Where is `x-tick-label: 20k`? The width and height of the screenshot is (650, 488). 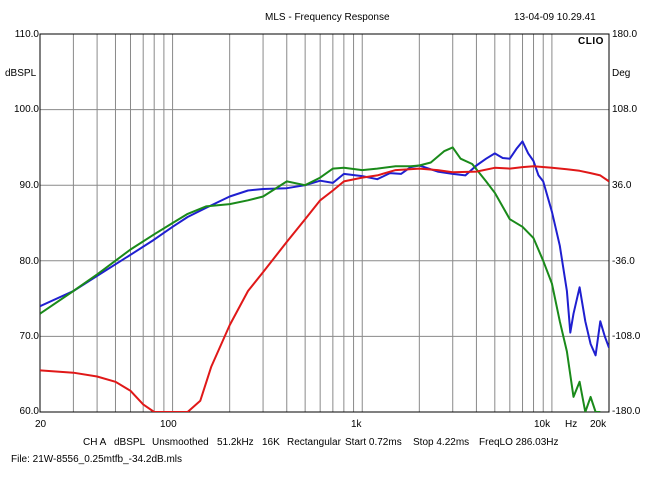 x-tick-label: 20k is located at coordinates (598, 424).